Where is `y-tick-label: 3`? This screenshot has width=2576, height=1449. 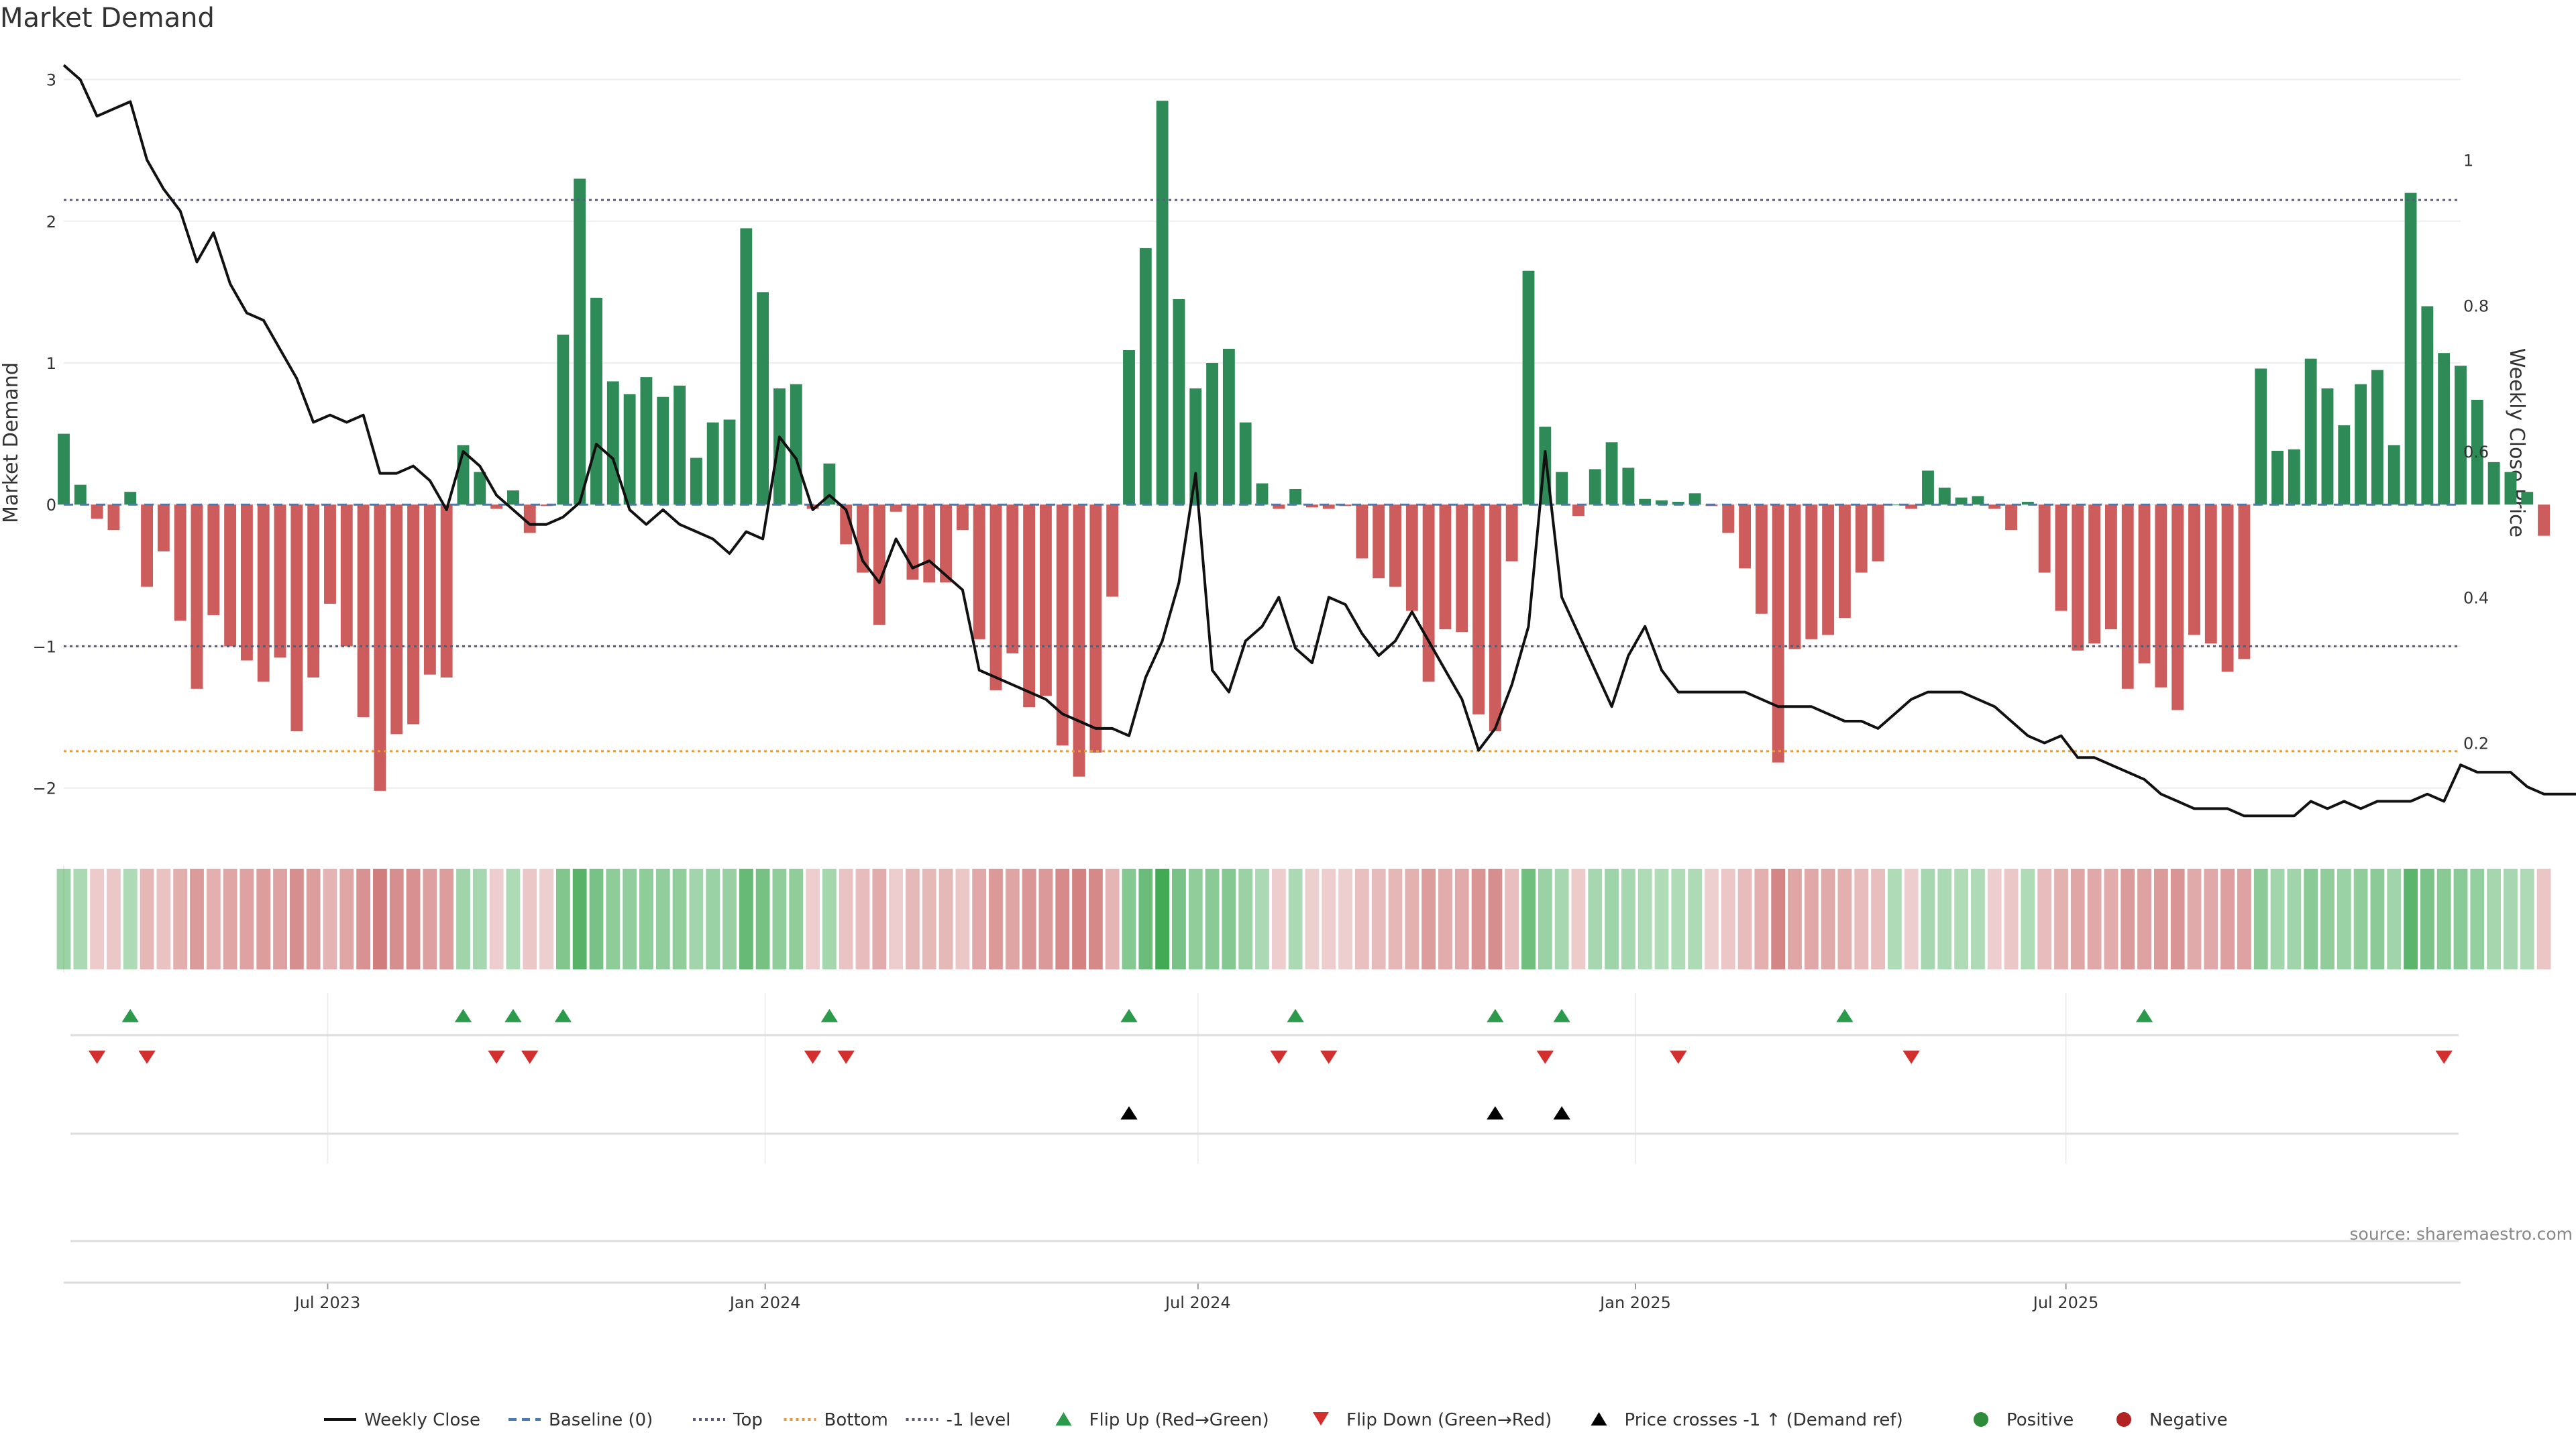 y-tick-label: 3 is located at coordinates (51, 80).